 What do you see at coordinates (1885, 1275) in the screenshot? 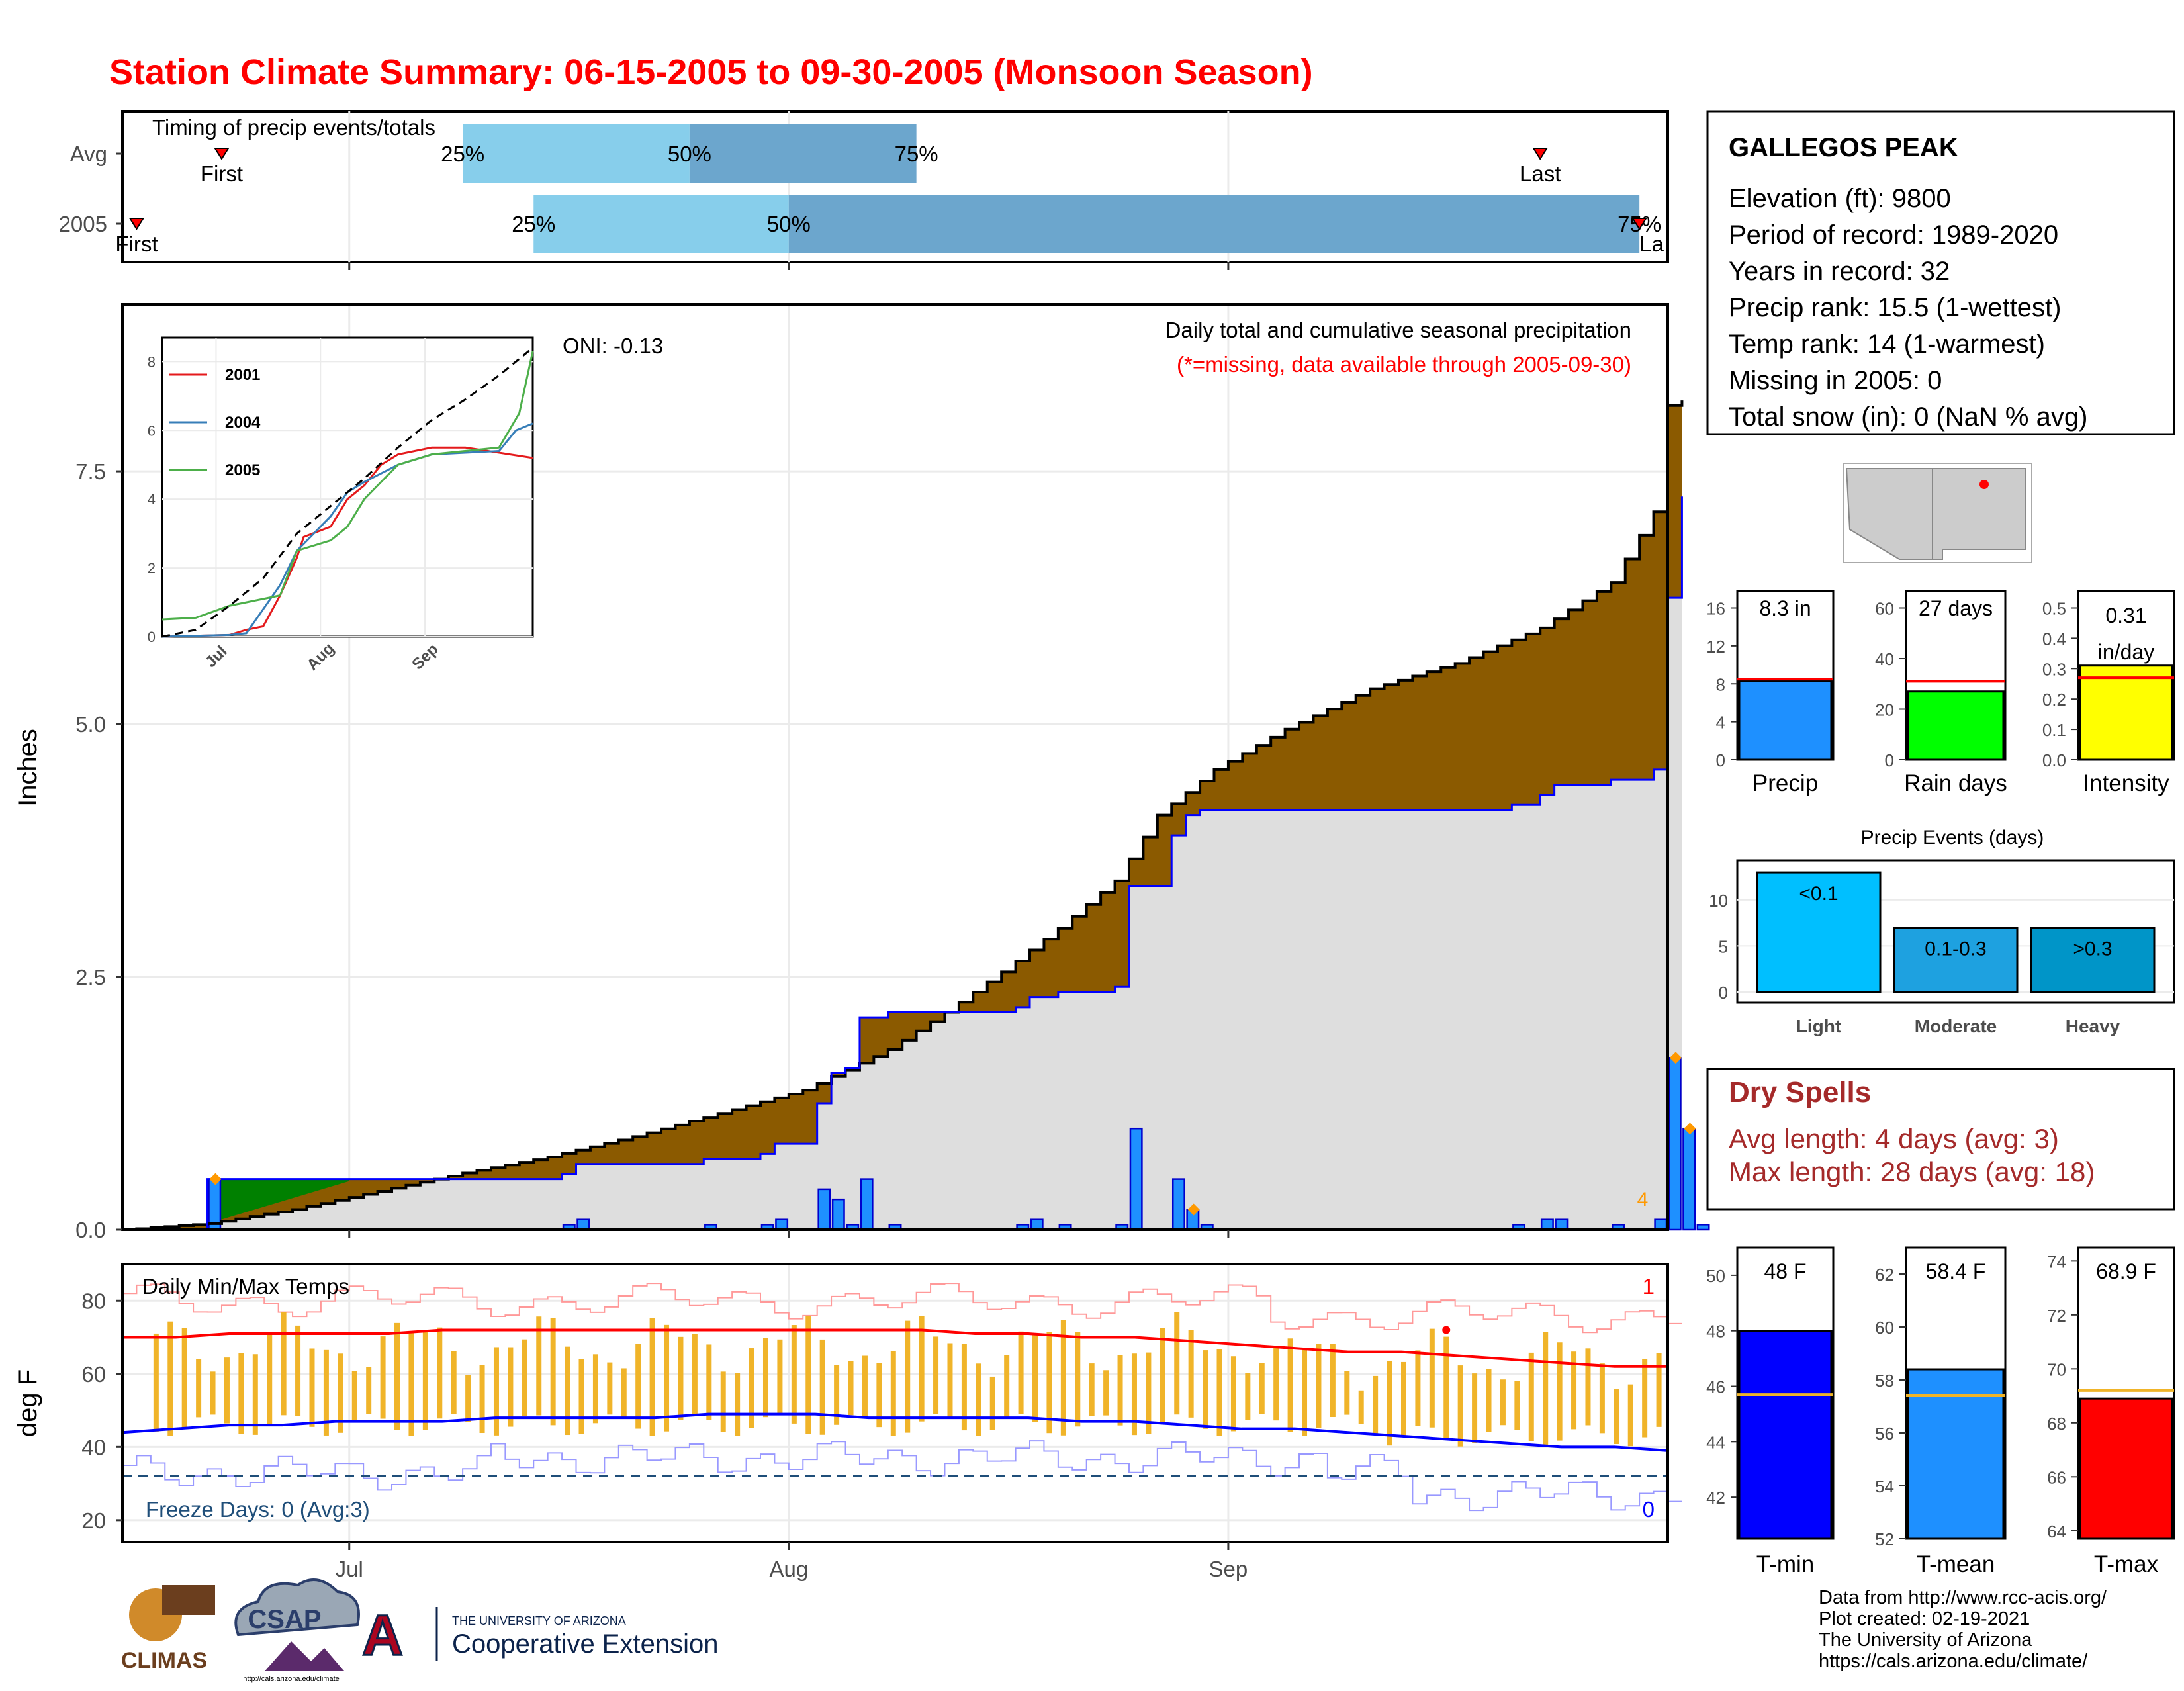
I see `temp-summary-ytick-label: 62` at bounding box center [1885, 1275].